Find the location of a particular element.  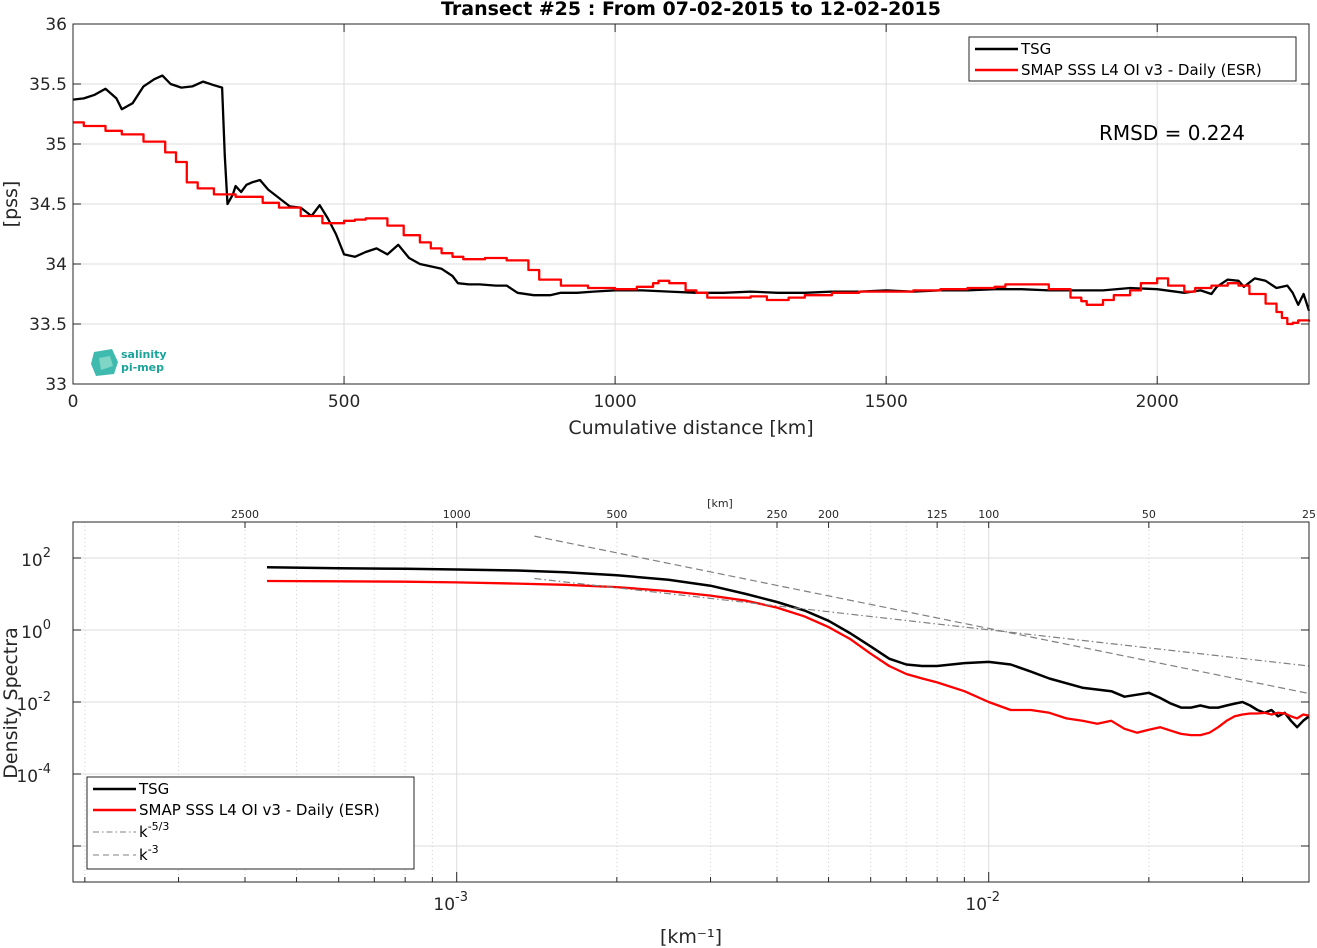

bottom-x-tick-exponent: -3 is located at coordinates (461, 897).